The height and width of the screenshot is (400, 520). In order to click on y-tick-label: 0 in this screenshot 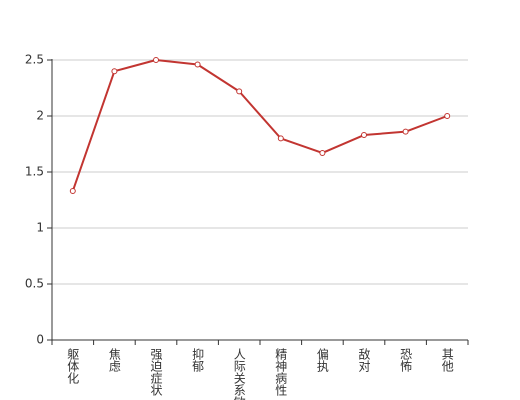, I will do `click(40, 340)`.